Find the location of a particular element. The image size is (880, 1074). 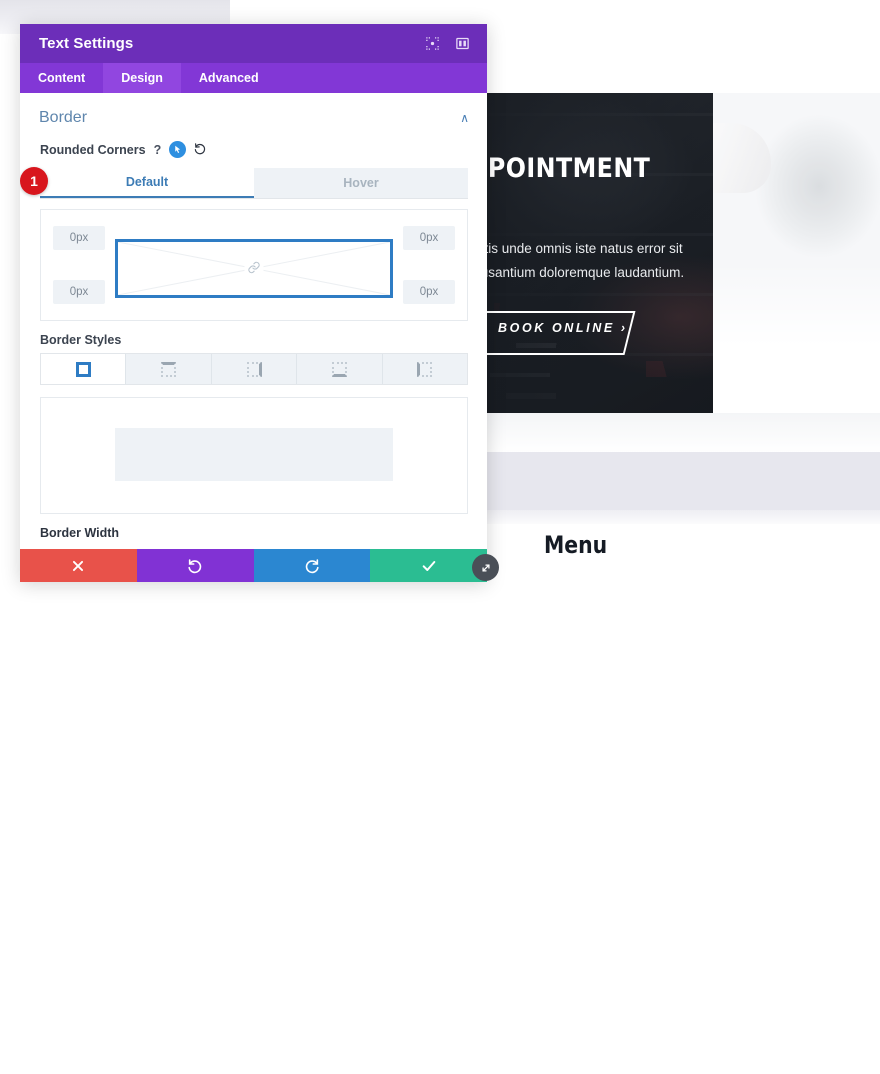

rounded-corners-label-row: Rounded Corners ? is located at coordinates (253, 150).